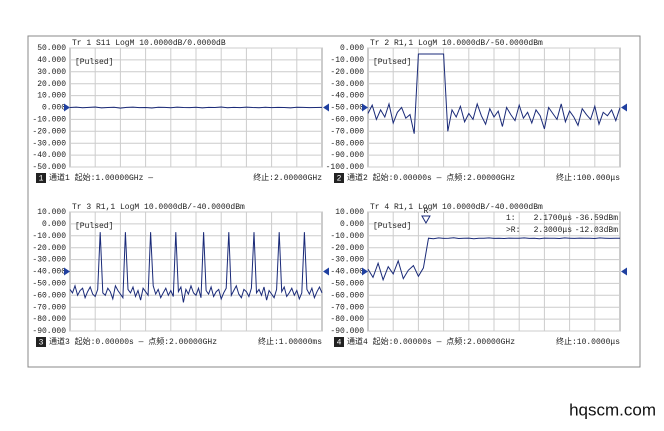 Image resolution: width=664 pixels, height=431 pixels. I want to click on y-tick-label: 30.000, so click(51, 72).